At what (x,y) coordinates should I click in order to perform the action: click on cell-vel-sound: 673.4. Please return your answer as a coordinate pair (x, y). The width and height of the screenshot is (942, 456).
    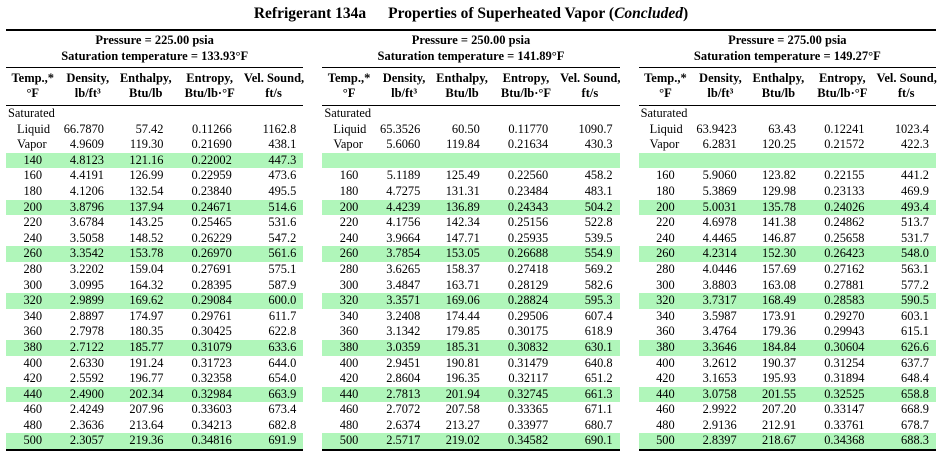
    Looking at the image, I should click on (282, 409).